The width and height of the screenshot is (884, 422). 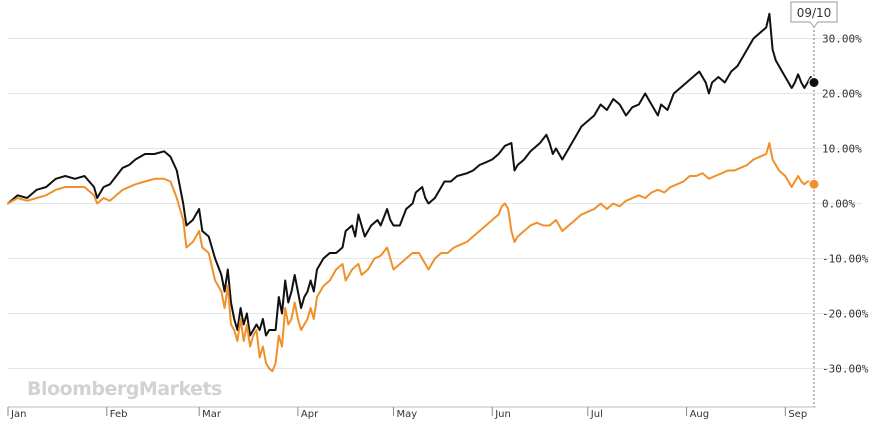 I want to click on date-marker-box, so click(x=814, y=14).